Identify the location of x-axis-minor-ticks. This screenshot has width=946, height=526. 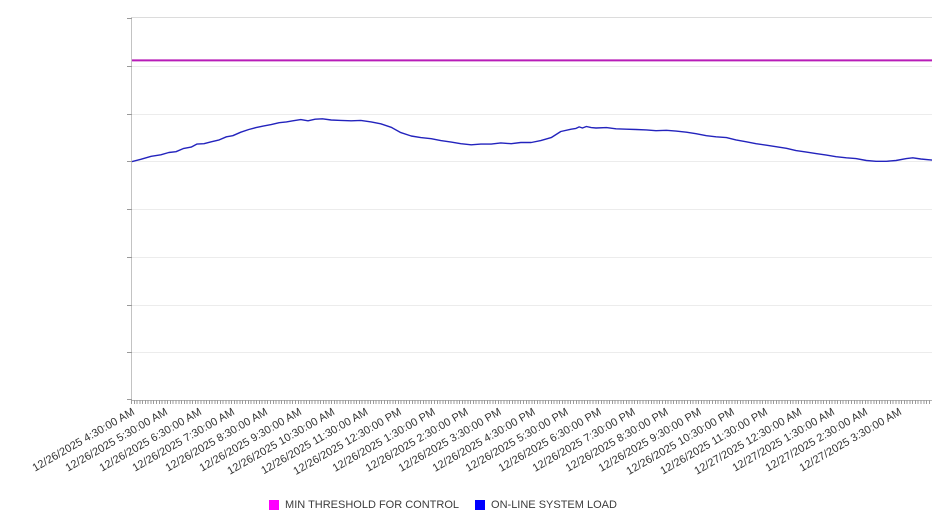
(531, 402).